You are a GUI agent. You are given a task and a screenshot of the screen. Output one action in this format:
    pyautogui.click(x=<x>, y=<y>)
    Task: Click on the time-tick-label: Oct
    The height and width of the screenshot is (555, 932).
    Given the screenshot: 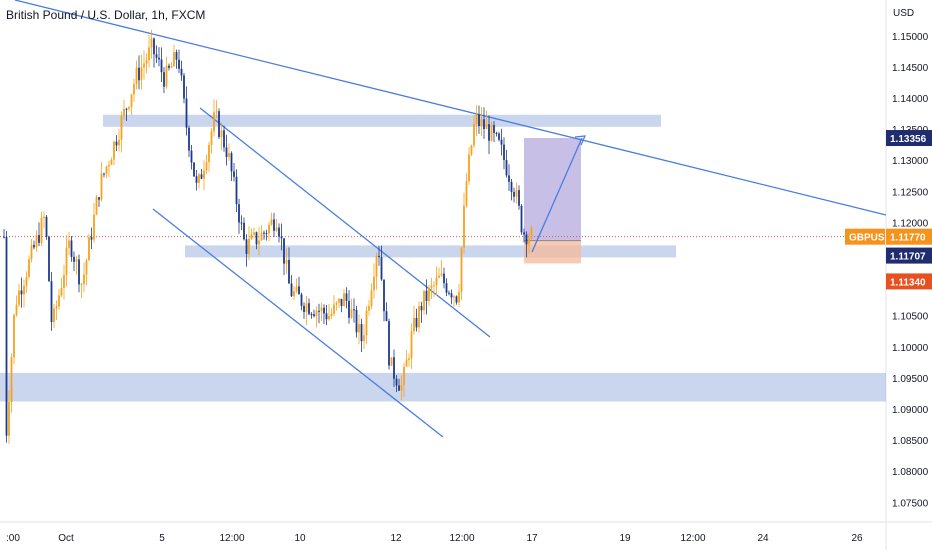 What is the action you would take?
    pyautogui.click(x=66, y=538)
    